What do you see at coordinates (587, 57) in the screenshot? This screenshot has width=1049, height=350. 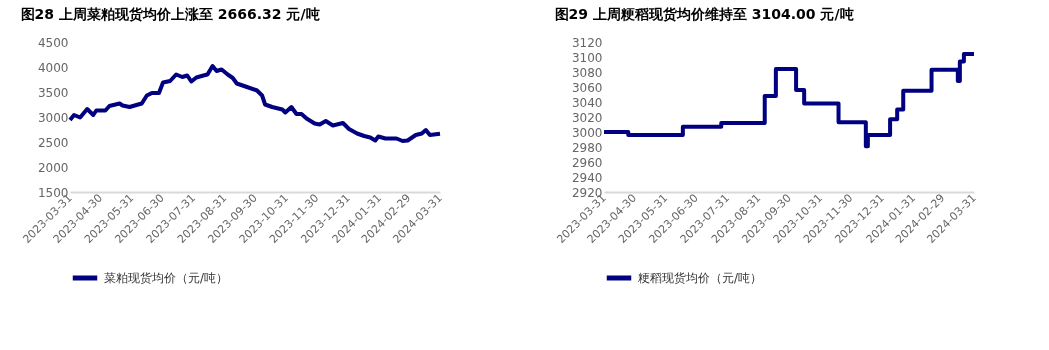 I see `y-tick-label: 3100` at bounding box center [587, 57].